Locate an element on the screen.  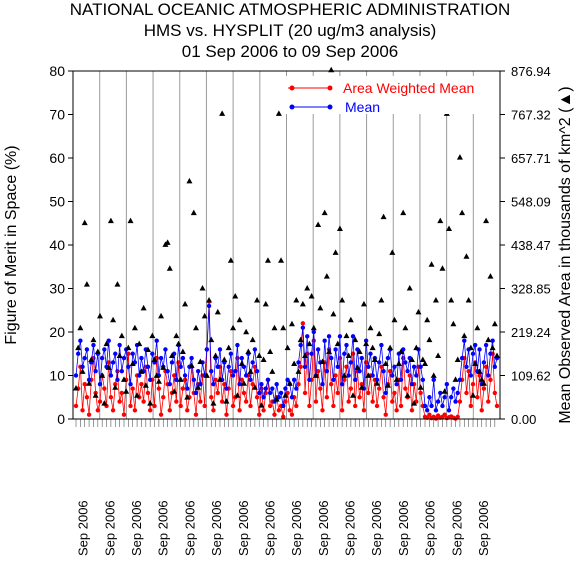
legend-marker-mean is located at coordinates (330, 107).